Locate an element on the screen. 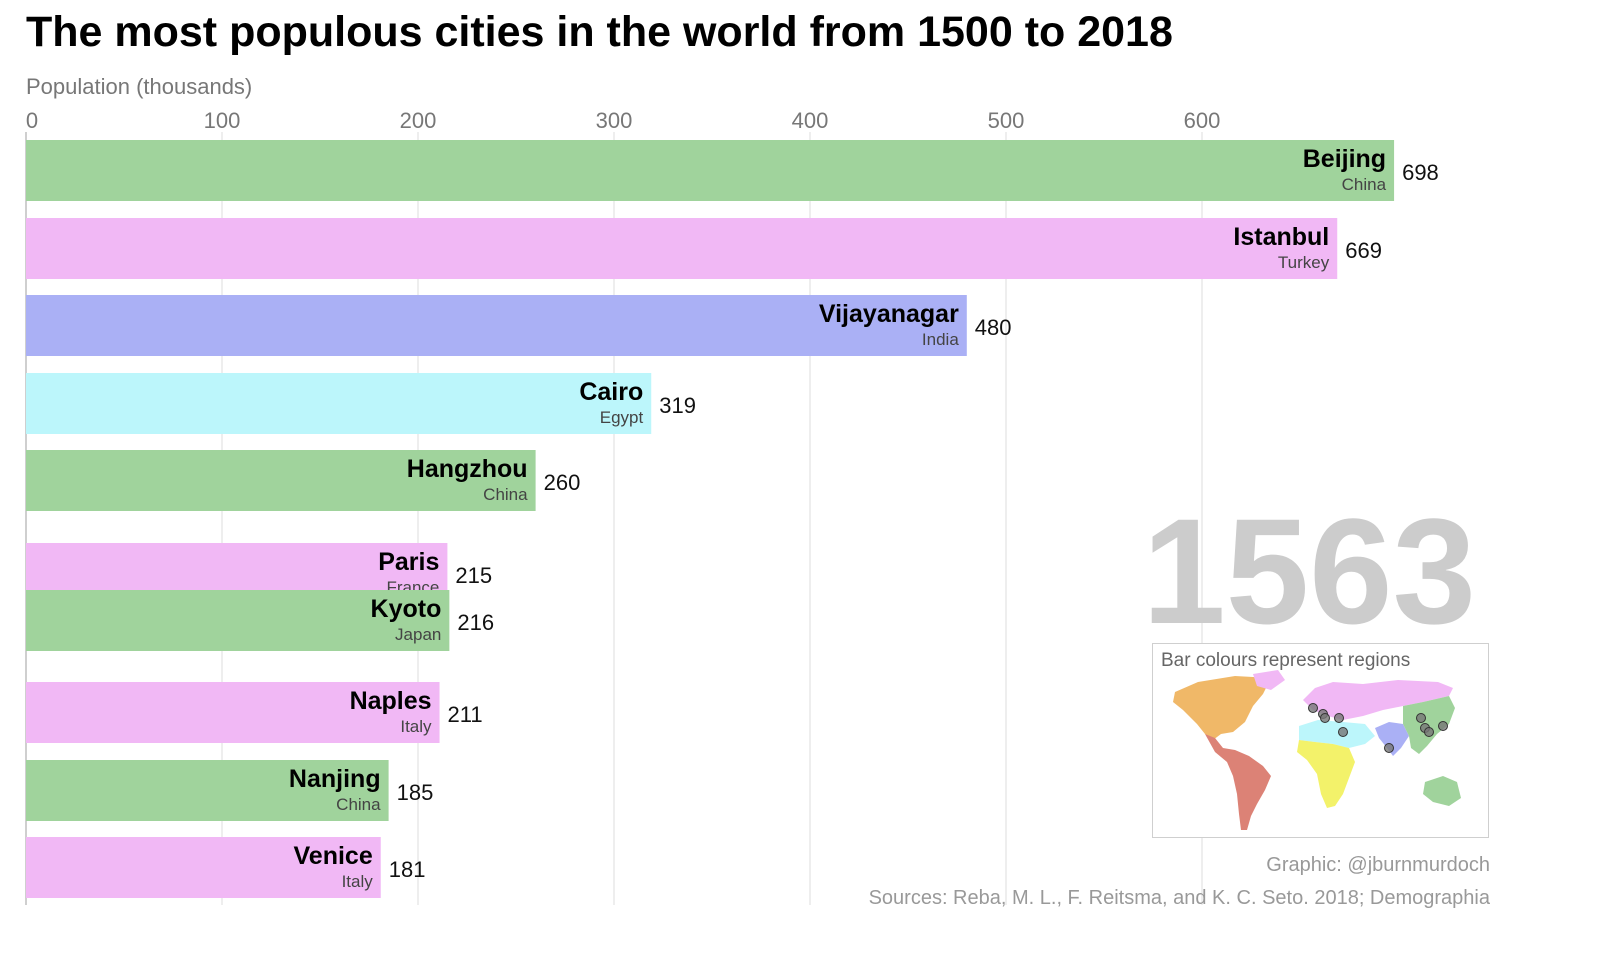  city-label: Vijayanagar is located at coordinates (889, 314).